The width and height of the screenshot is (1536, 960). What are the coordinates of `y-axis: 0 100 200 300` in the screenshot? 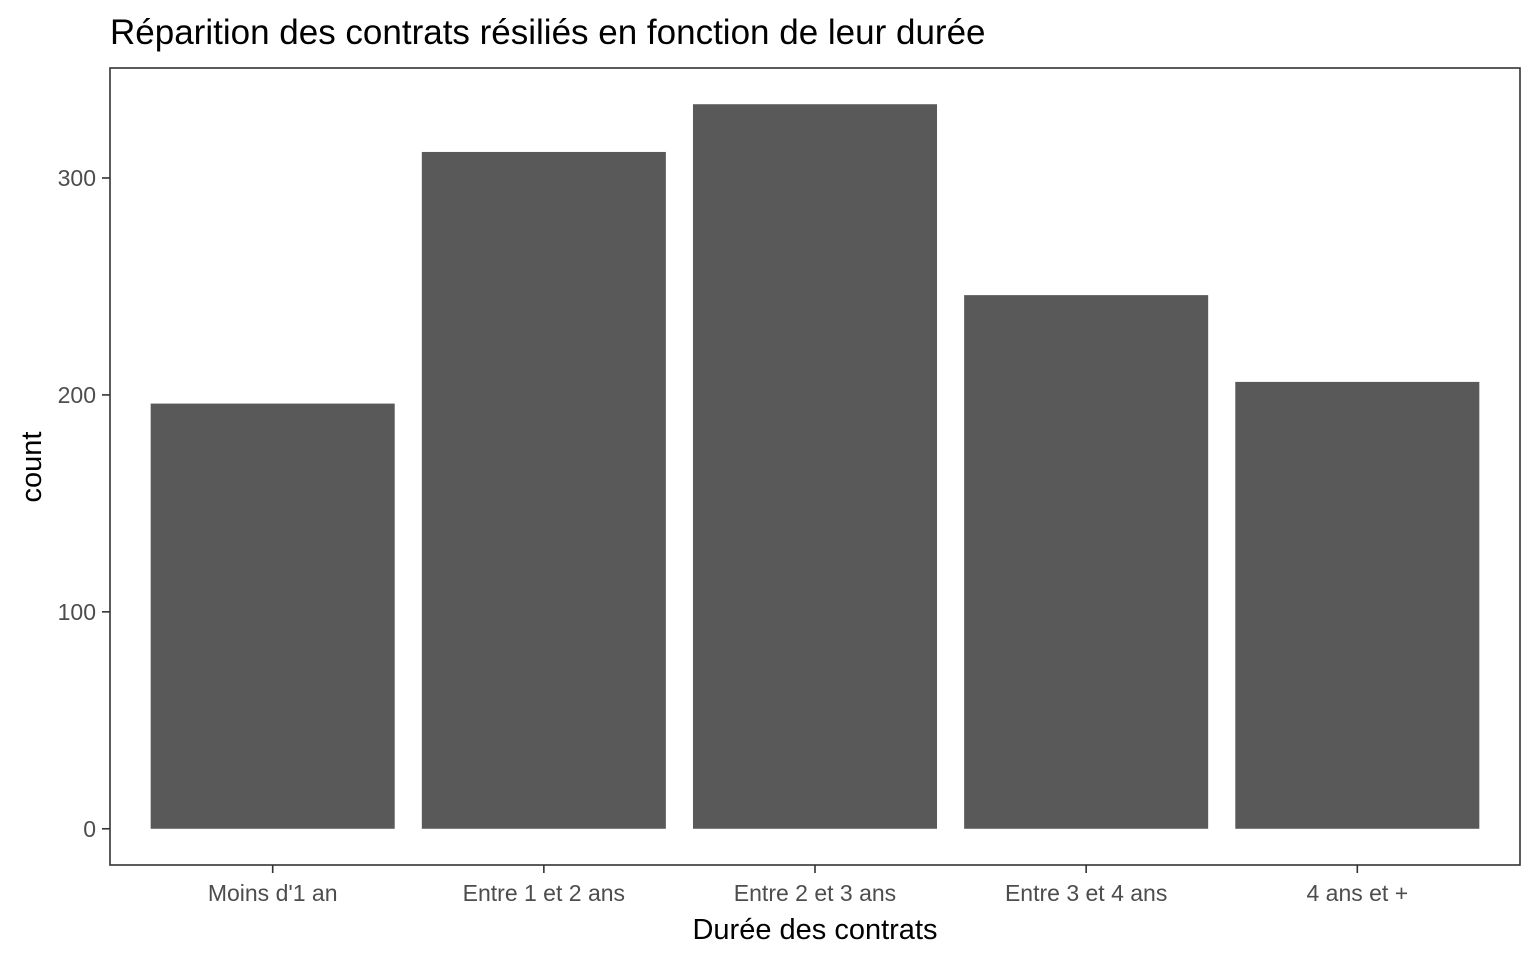 It's located at (84, 503).